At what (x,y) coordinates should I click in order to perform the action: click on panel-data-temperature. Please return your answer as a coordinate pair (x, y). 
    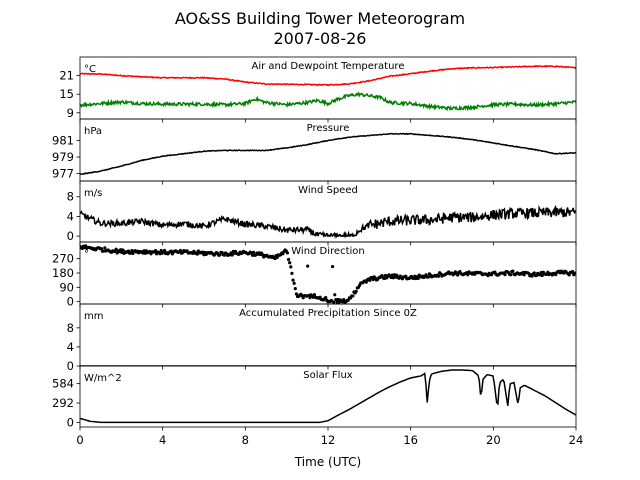
    Looking at the image, I should click on (328, 88).